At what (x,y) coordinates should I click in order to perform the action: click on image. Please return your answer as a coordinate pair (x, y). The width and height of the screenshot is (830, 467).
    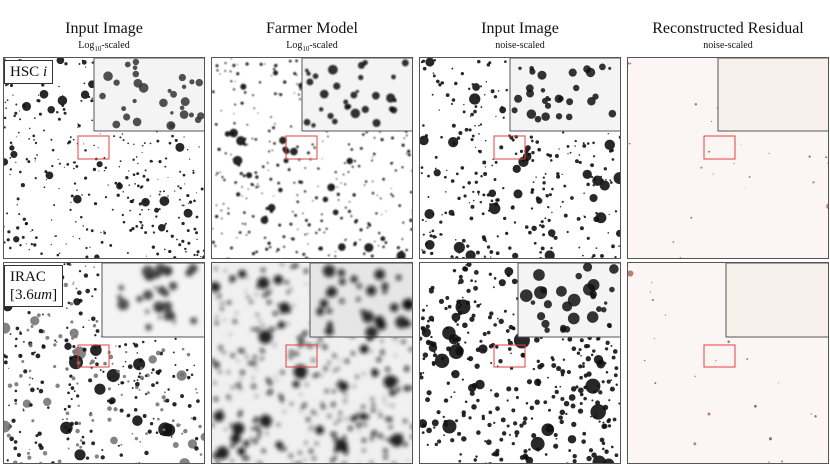
    Looking at the image, I should click on (312, 158).